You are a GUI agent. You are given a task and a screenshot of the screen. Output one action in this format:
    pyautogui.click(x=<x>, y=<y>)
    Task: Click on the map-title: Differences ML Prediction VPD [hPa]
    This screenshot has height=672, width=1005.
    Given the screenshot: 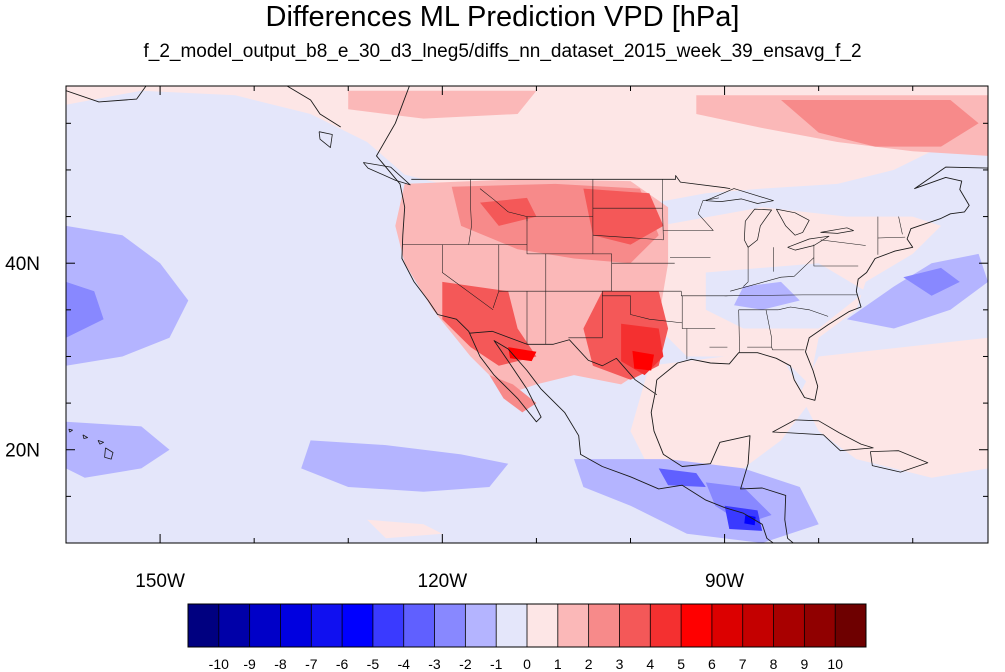 What is the action you would take?
    pyautogui.click(x=502, y=17)
    